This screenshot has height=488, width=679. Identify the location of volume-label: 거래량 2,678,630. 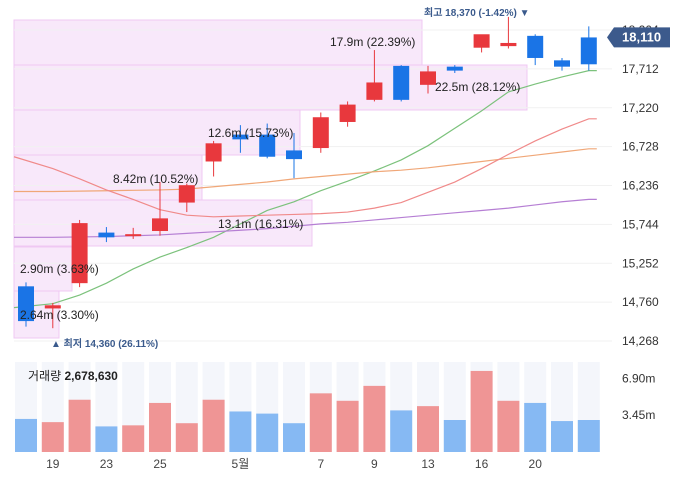
(73, 376).